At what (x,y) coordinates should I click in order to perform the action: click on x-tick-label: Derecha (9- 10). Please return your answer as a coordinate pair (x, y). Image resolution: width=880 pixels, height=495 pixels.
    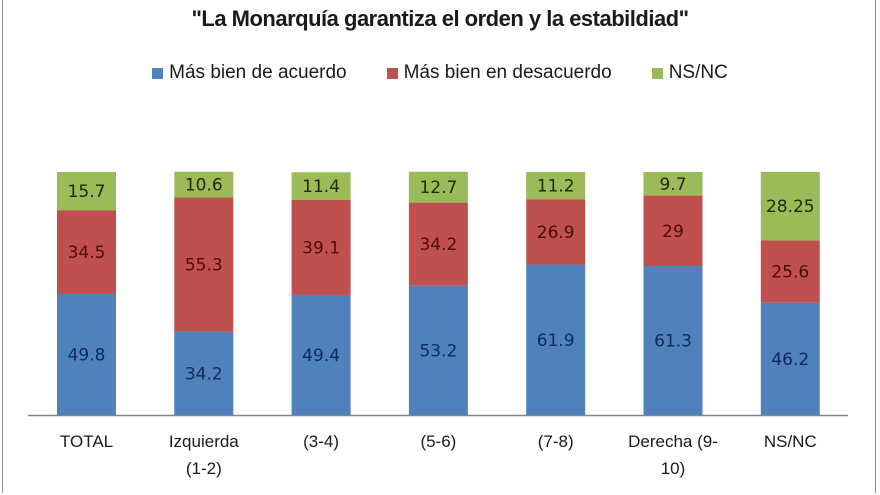
    Looking at the image, I should click on (673, 455).